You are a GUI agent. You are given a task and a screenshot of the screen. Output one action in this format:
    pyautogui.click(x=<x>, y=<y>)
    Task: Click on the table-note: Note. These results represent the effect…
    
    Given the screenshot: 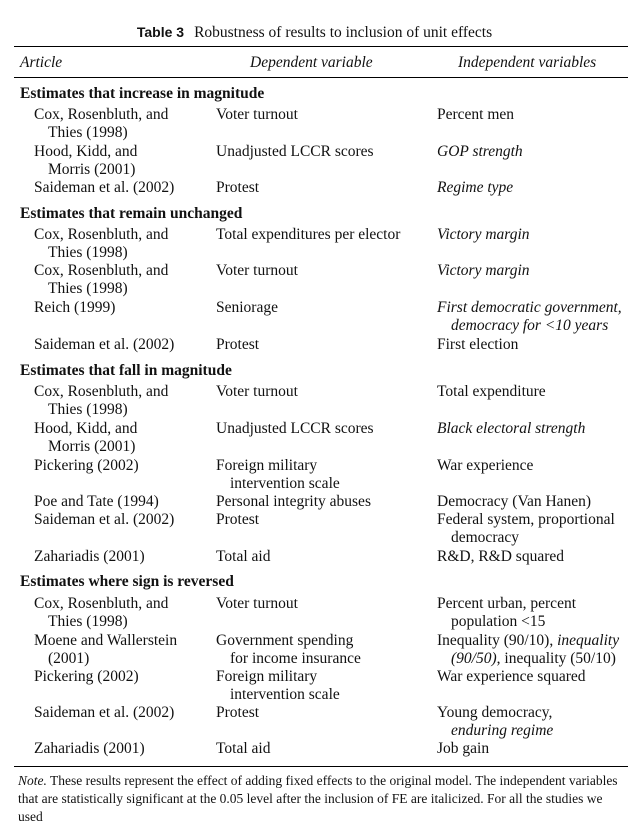 What is the action you would take?
    pyautogui.click(x=321, y=799)
    